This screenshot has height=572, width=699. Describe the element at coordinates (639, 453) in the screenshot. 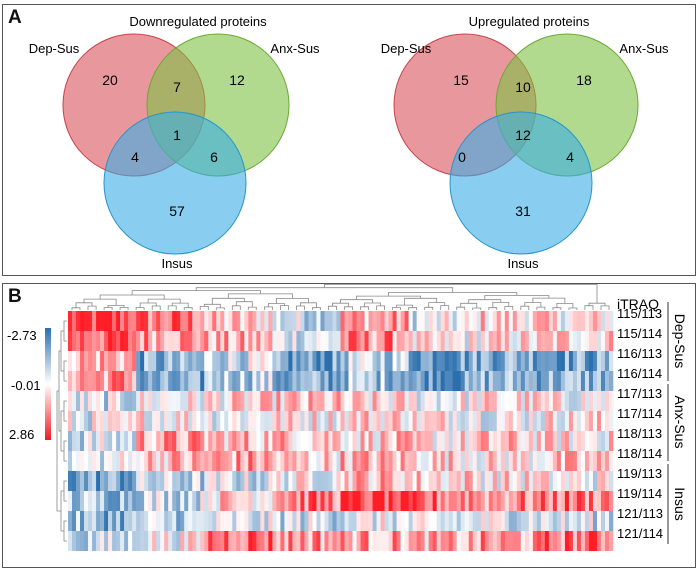

I see `row-label: 118/114` at that location.